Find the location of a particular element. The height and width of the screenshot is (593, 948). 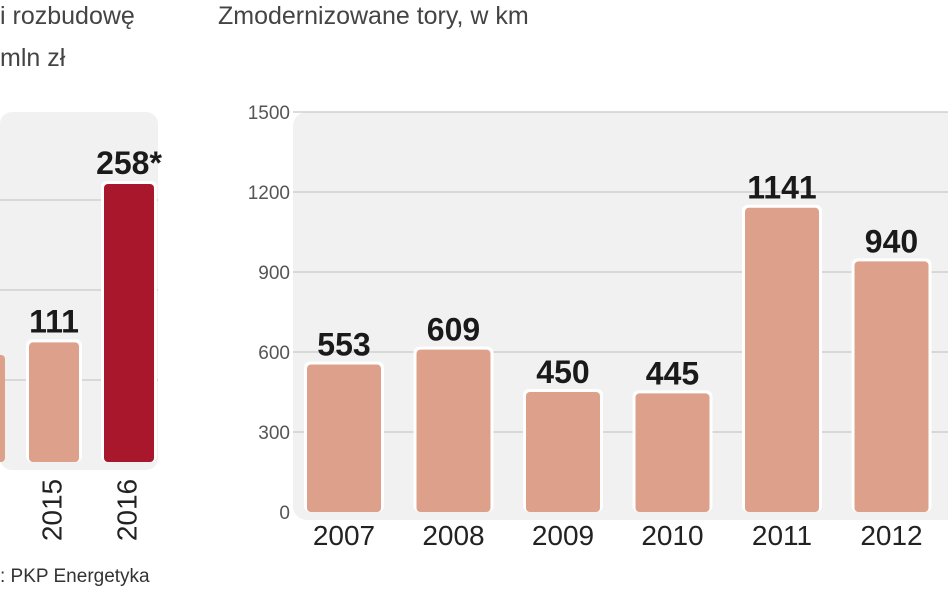

left-chart-caption-line1: i rozbudowę is located at coordinates (67, 16).